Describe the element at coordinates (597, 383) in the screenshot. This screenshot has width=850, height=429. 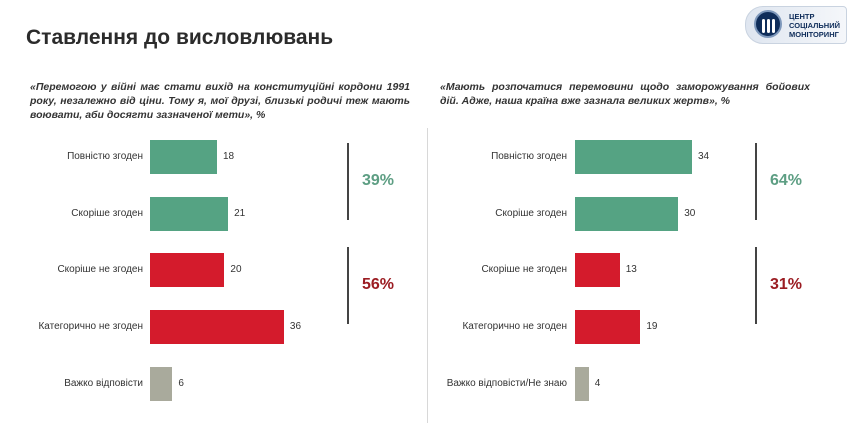
I see `data-label: 4` at that location.